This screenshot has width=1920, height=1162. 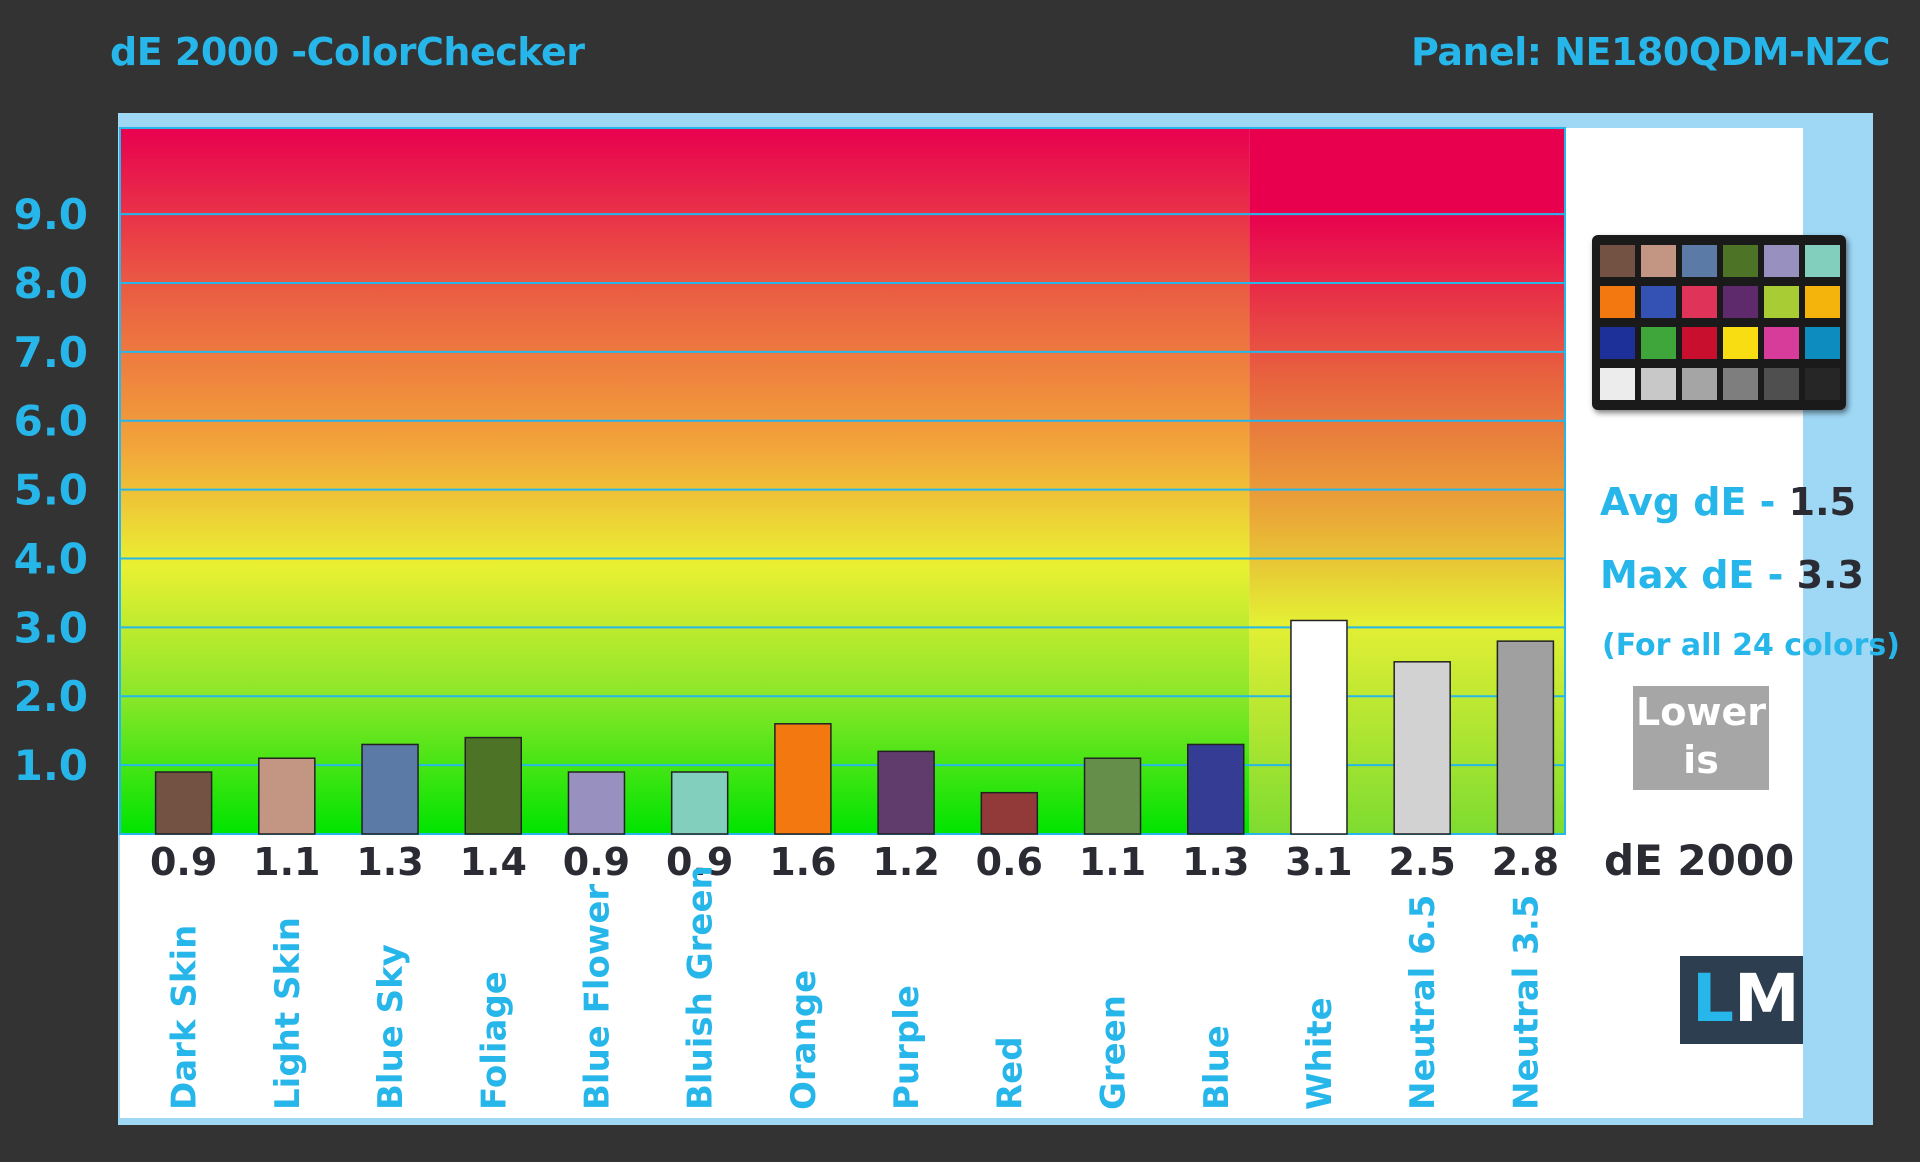 What do you see at coordinates (701, 987) in the screenshot?
I see `category-label: Bluish Green` at bounding box center [701, 987].